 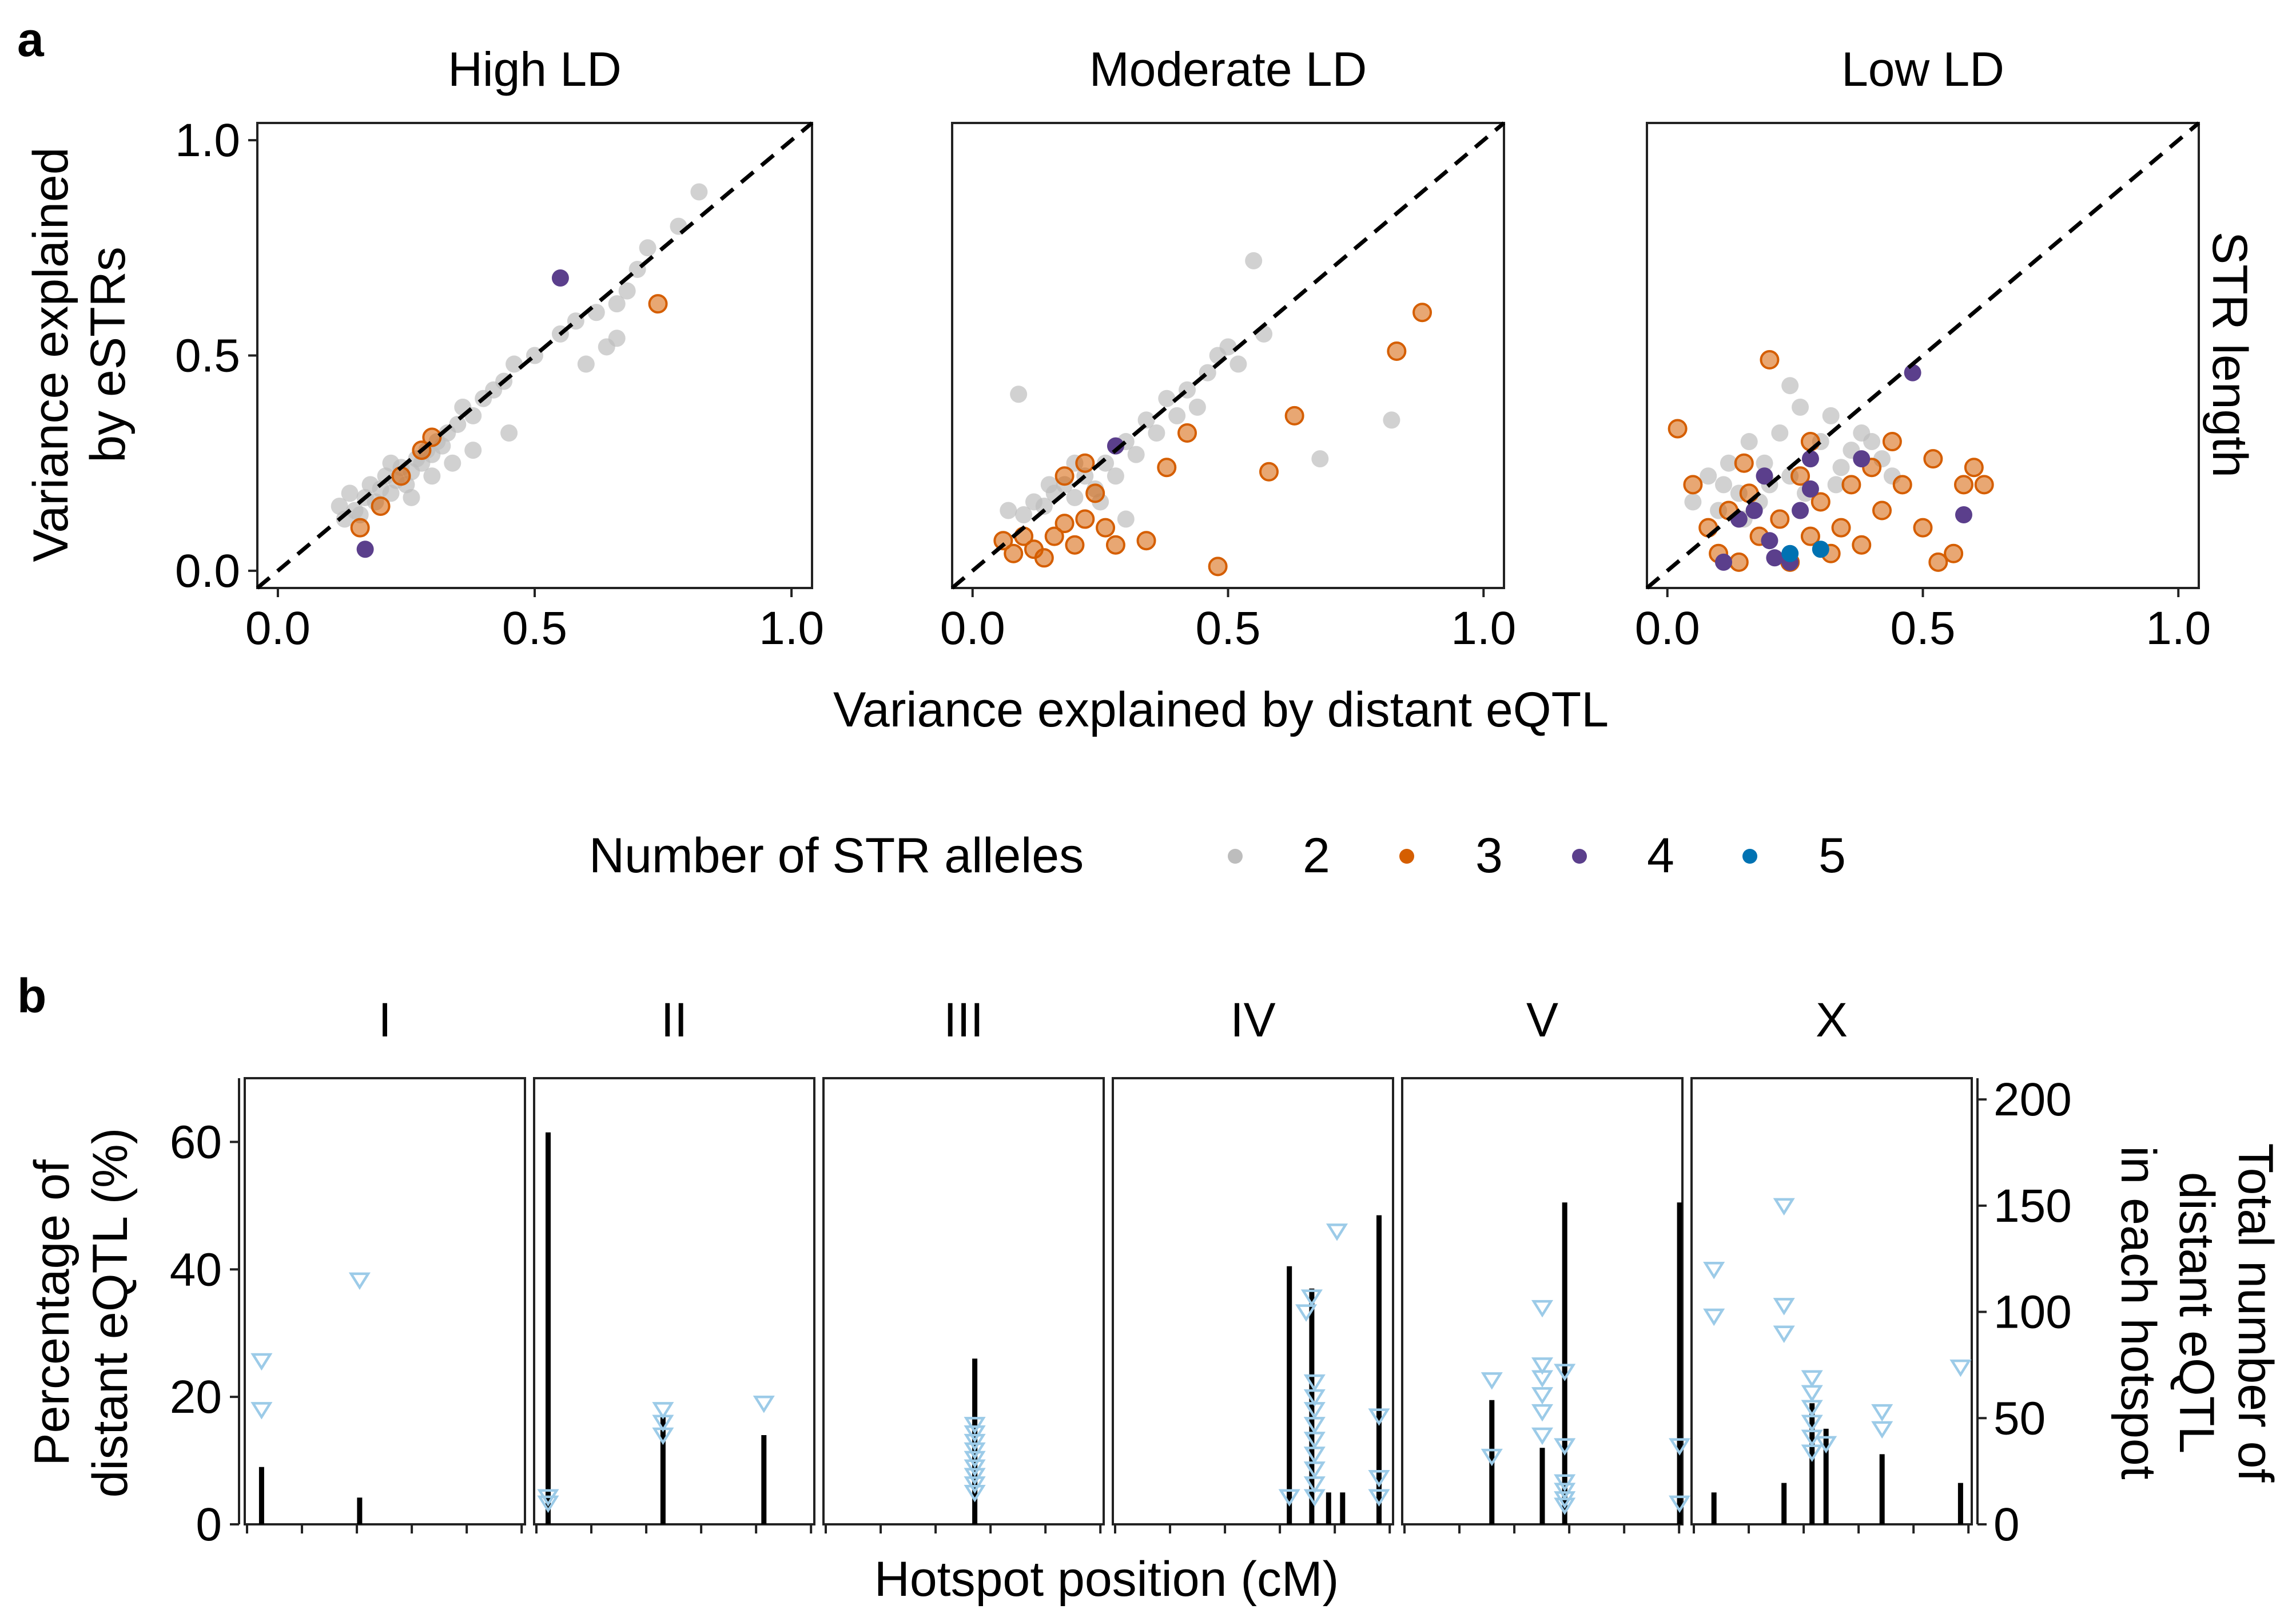 What do you see at coordinates (1923, 348) in the screenshot?
I see `scatter-facet-low_ld: Low LD 0.0 0.5 1.0` at bounding box center [1923, 348].